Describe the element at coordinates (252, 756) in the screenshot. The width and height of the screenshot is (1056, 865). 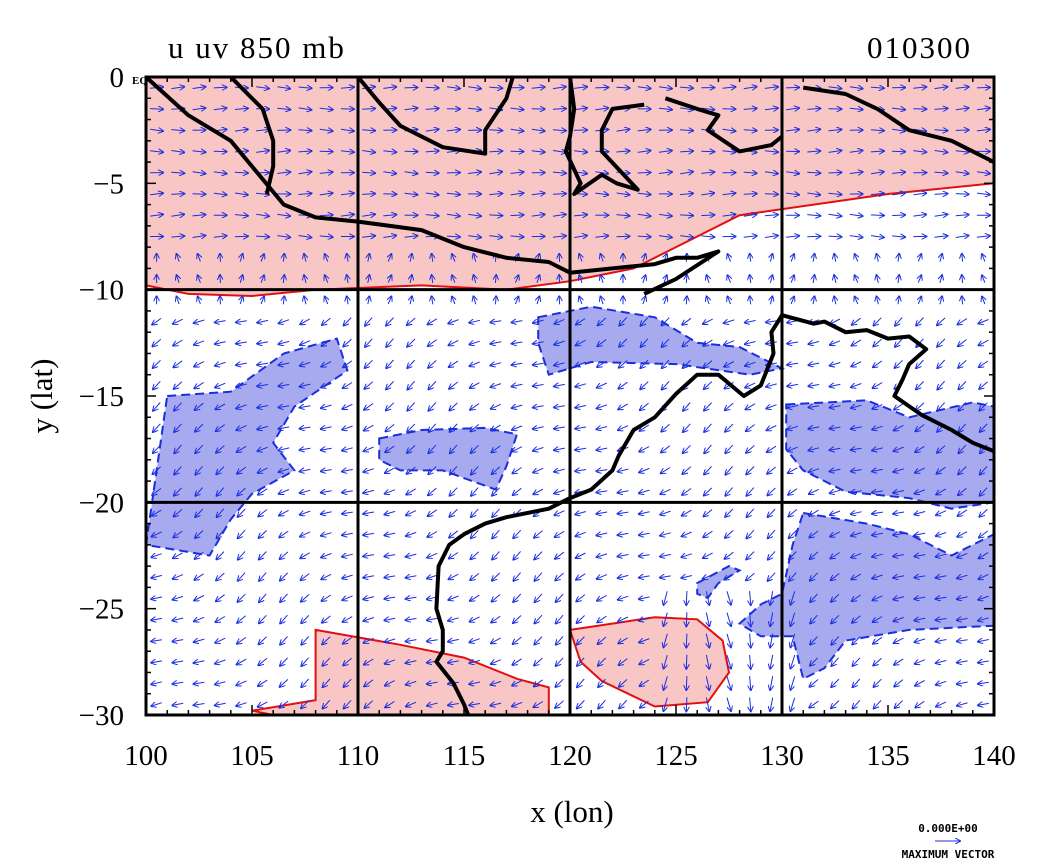
I see `x-tick-label: 105` at that location.